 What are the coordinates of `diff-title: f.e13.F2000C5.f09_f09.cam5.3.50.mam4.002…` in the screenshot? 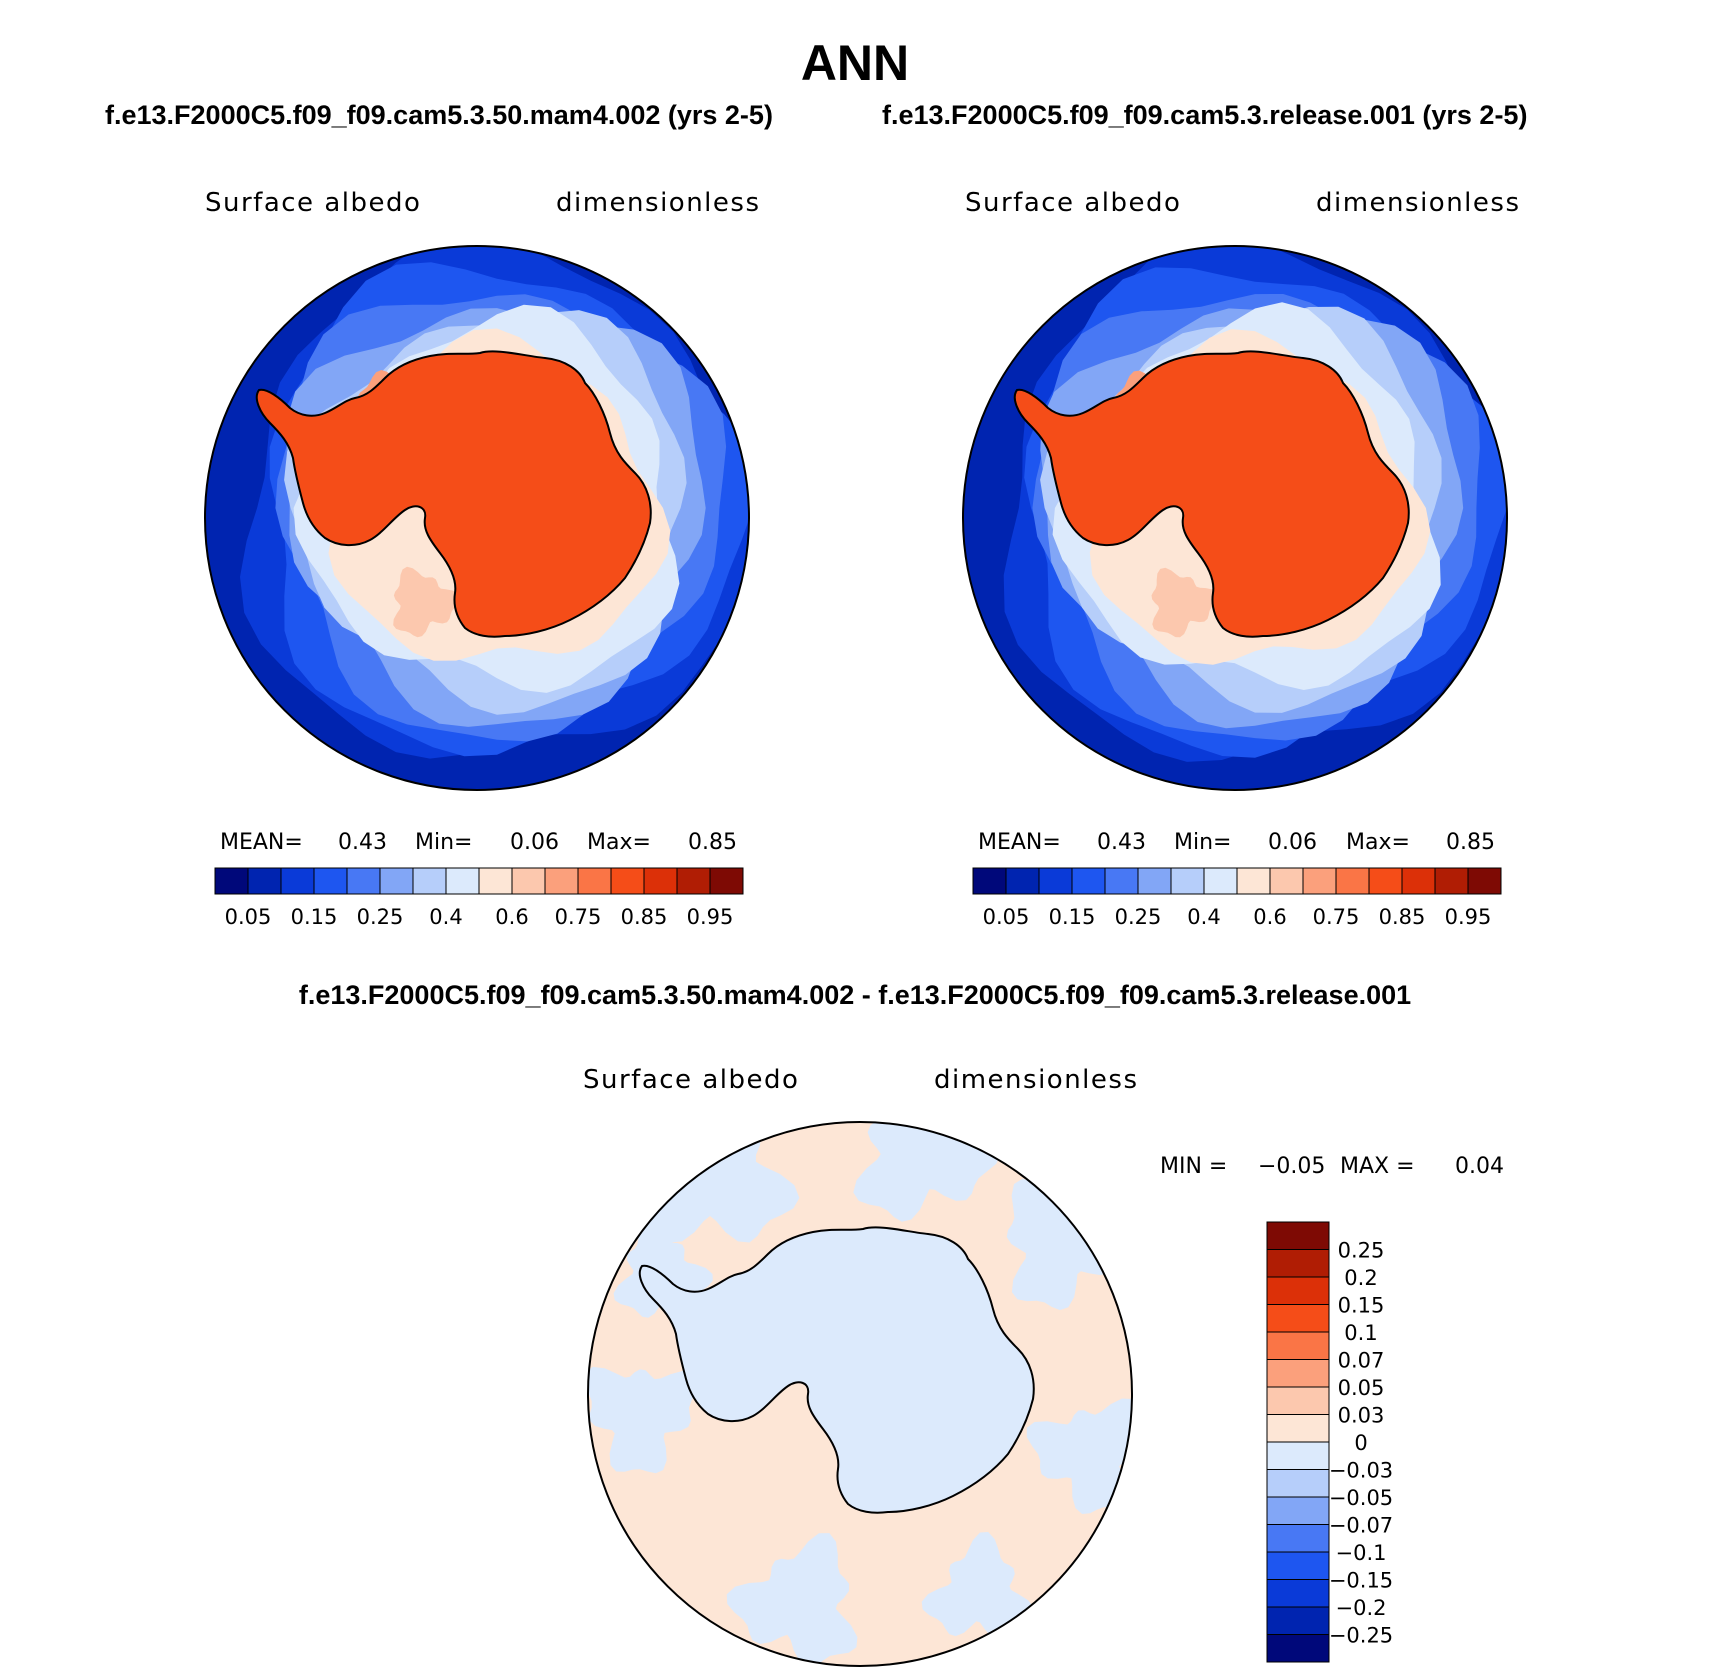 It's located at (855, 995).